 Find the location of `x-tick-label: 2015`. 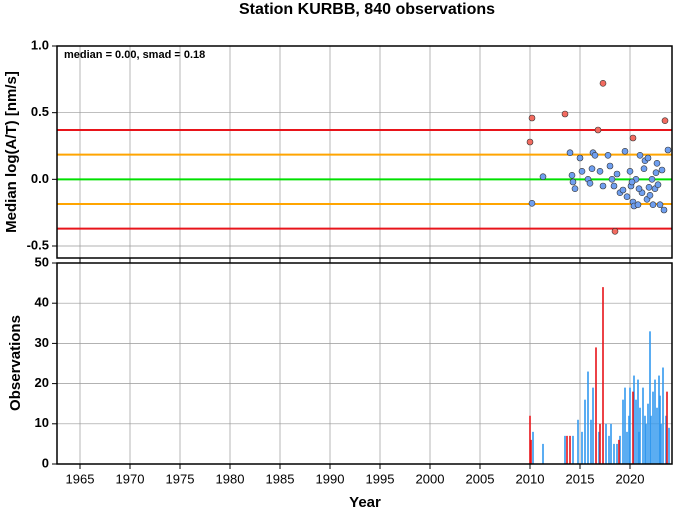

x-tick-label: 2015 is located at coordinates (580, 478).